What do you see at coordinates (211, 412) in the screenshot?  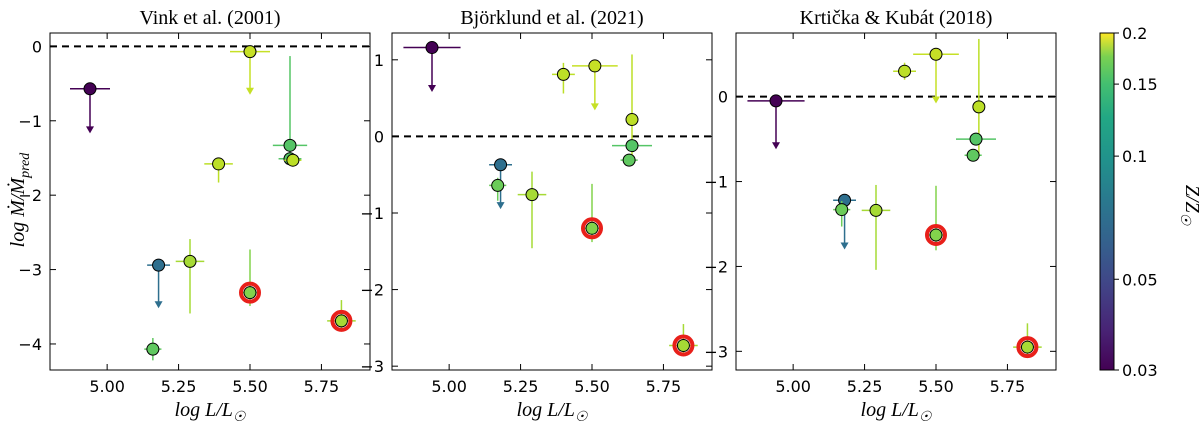 I see `x-axis-label-vink: log L/L☉` at bounding box center [211, 412].